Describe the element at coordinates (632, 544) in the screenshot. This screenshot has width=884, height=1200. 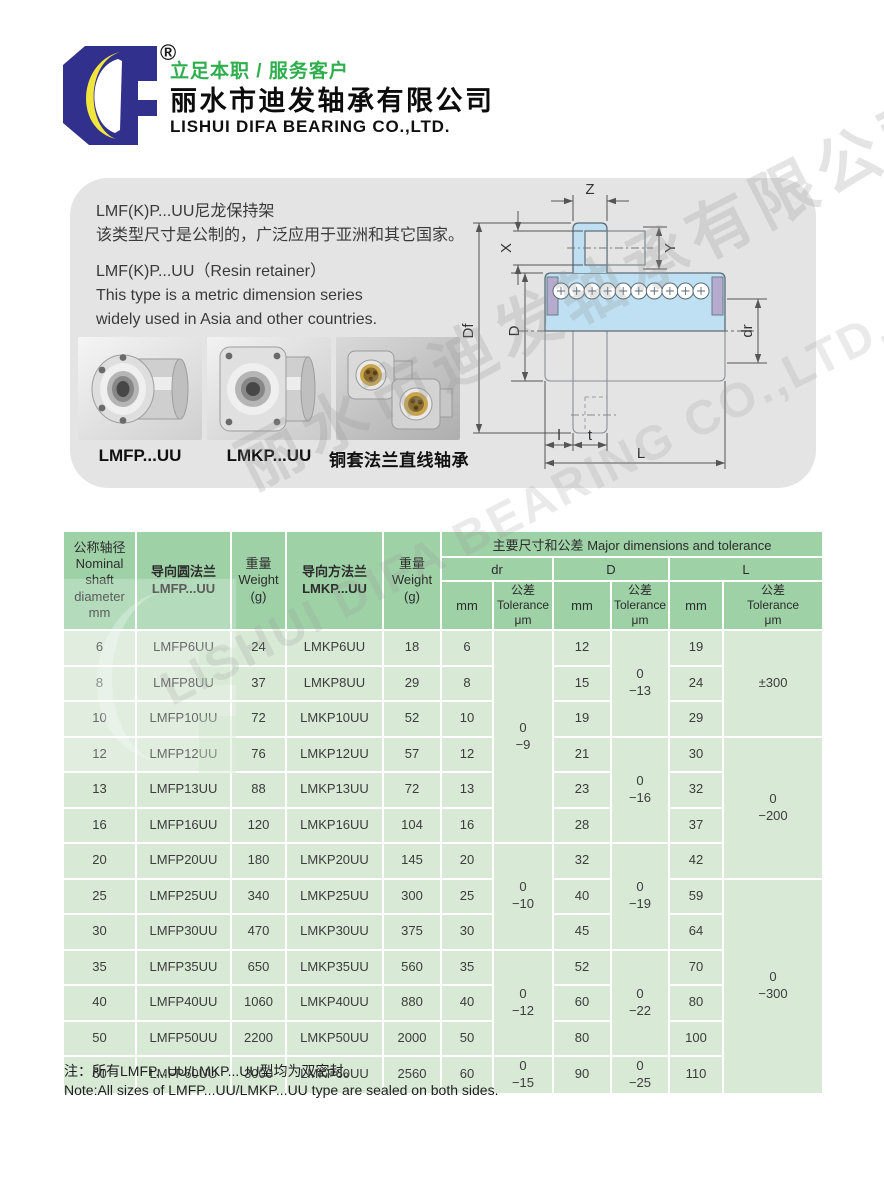
I see `col-header-major-dimensions: 主要尺寸和公差 Major dimensions and tolerance` at that location.